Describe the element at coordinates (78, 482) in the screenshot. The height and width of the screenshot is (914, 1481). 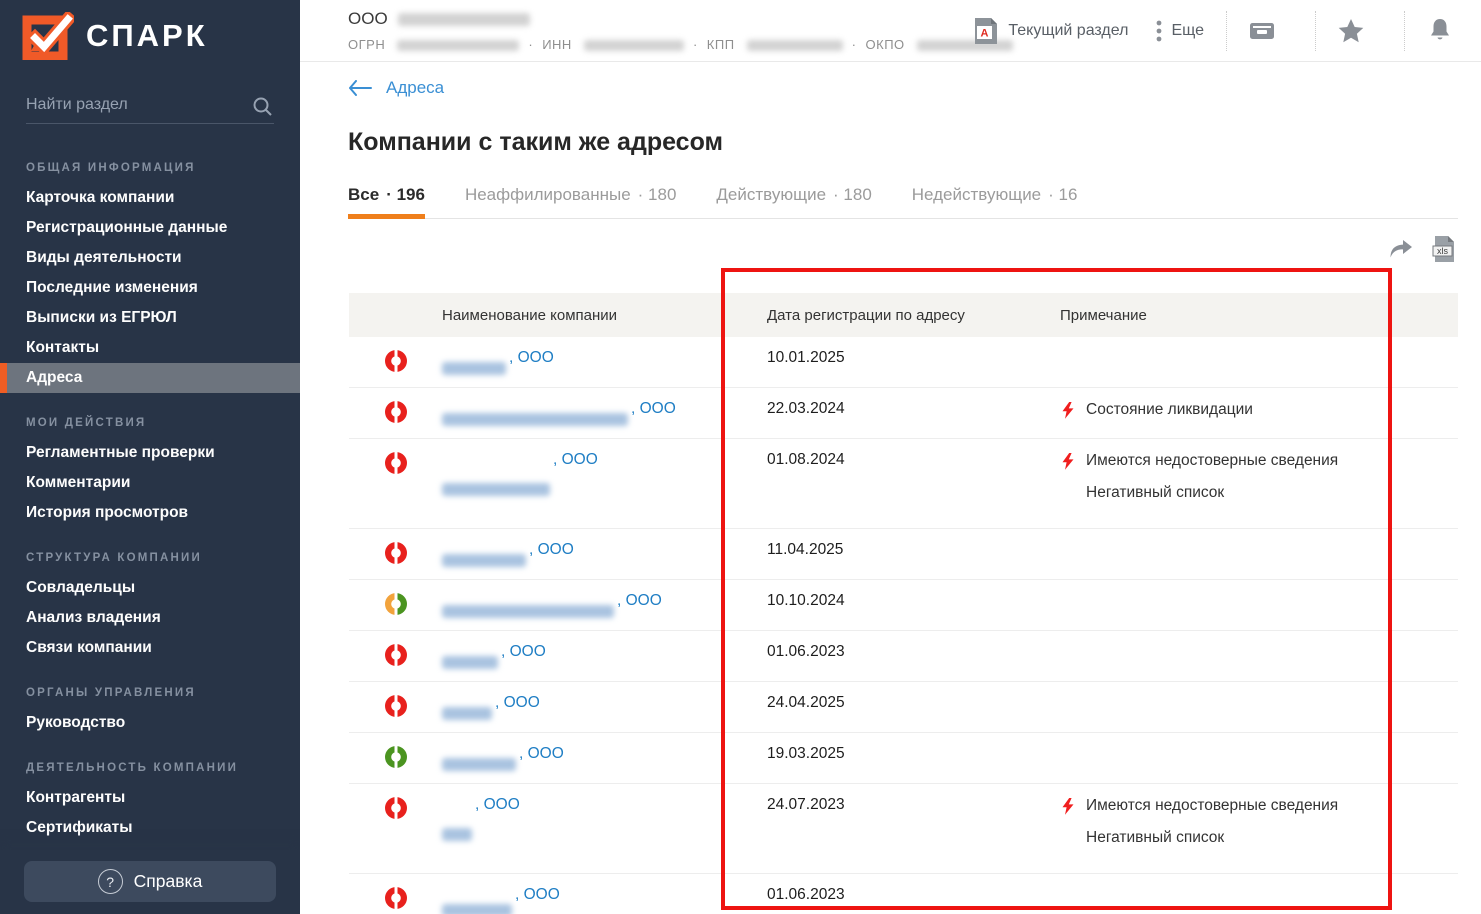
I see `sidebar-item-comments: Комментарии` at that location.